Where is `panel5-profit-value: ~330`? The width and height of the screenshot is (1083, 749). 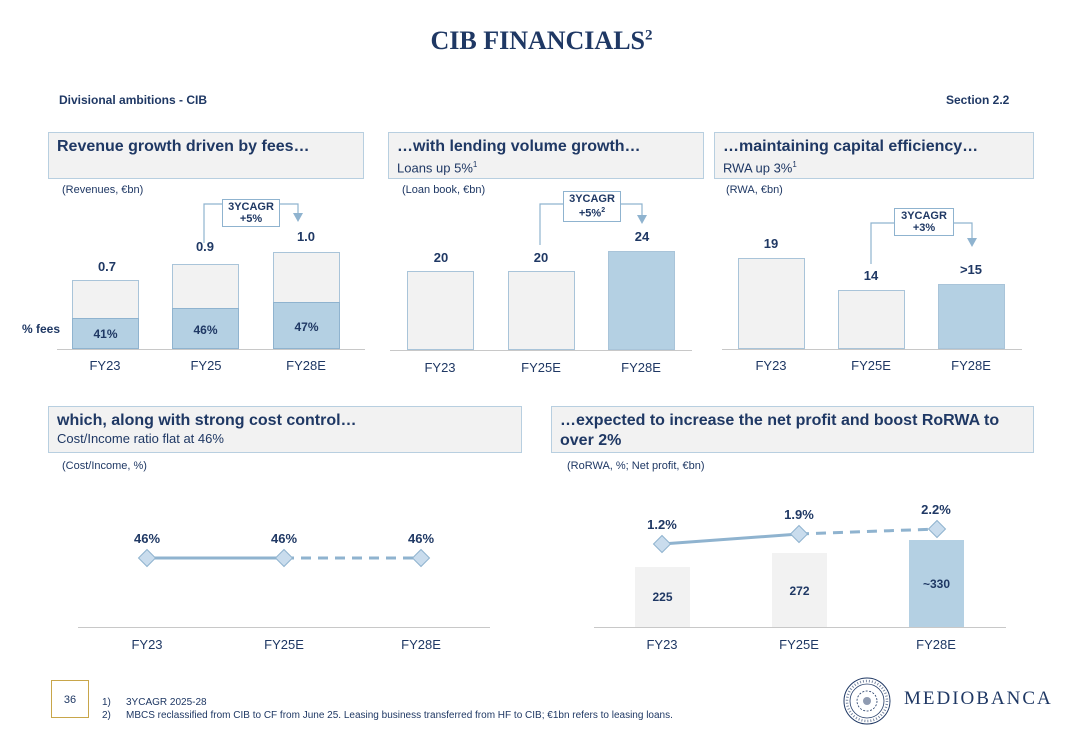 panel5-profit-value: ~330 is located at coordinates (936, 584).